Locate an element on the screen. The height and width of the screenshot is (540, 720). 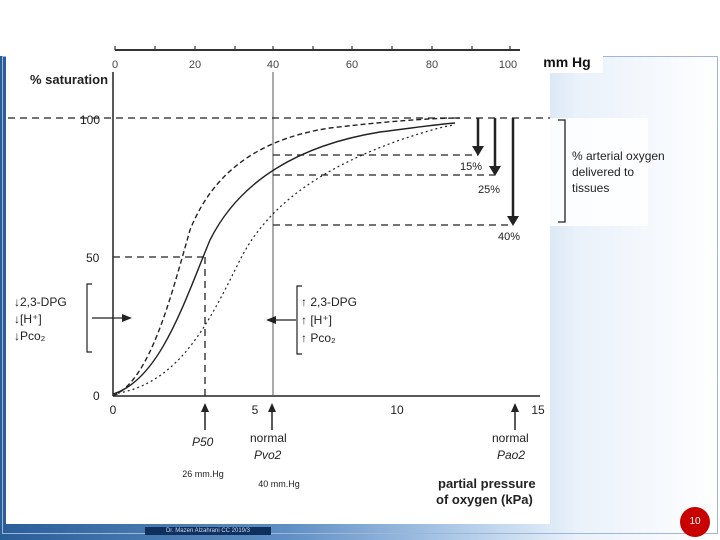
label-panel is located at coordinates (599, 172).